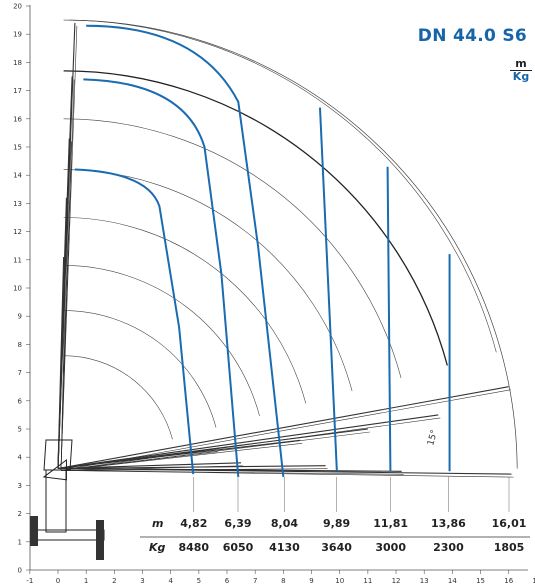  I want to click on load-value: 3640, so click(336, 547).